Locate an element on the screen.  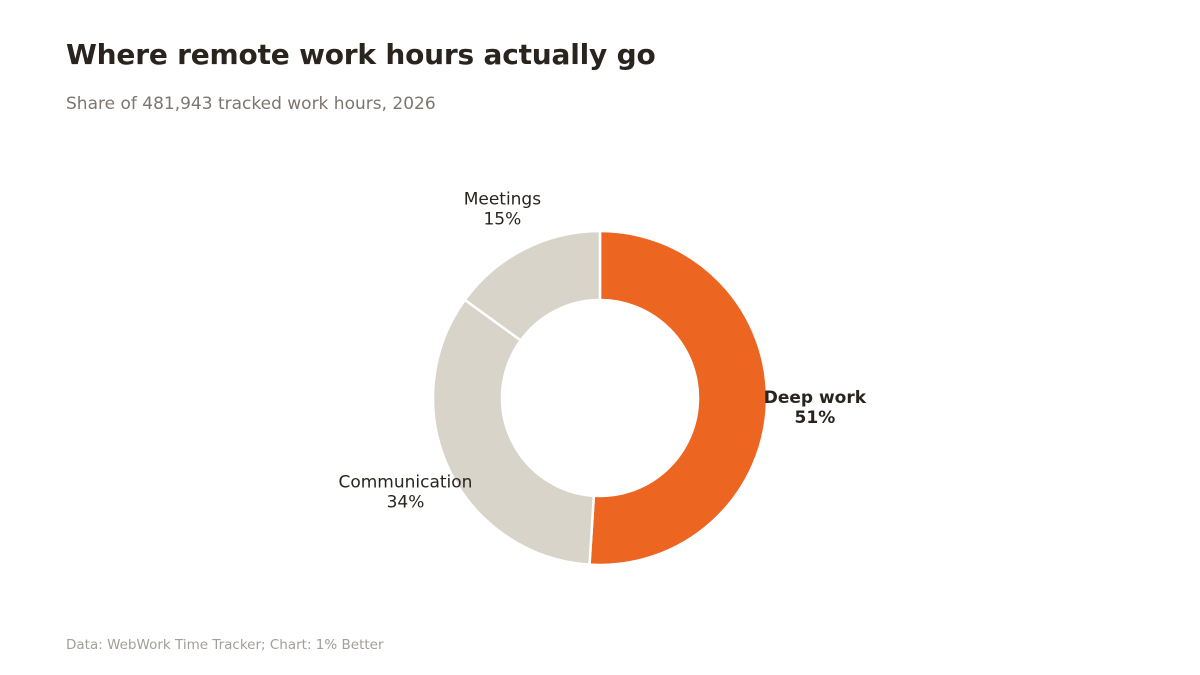
slice-value-label: 34% is located at coordinates (406, 503).